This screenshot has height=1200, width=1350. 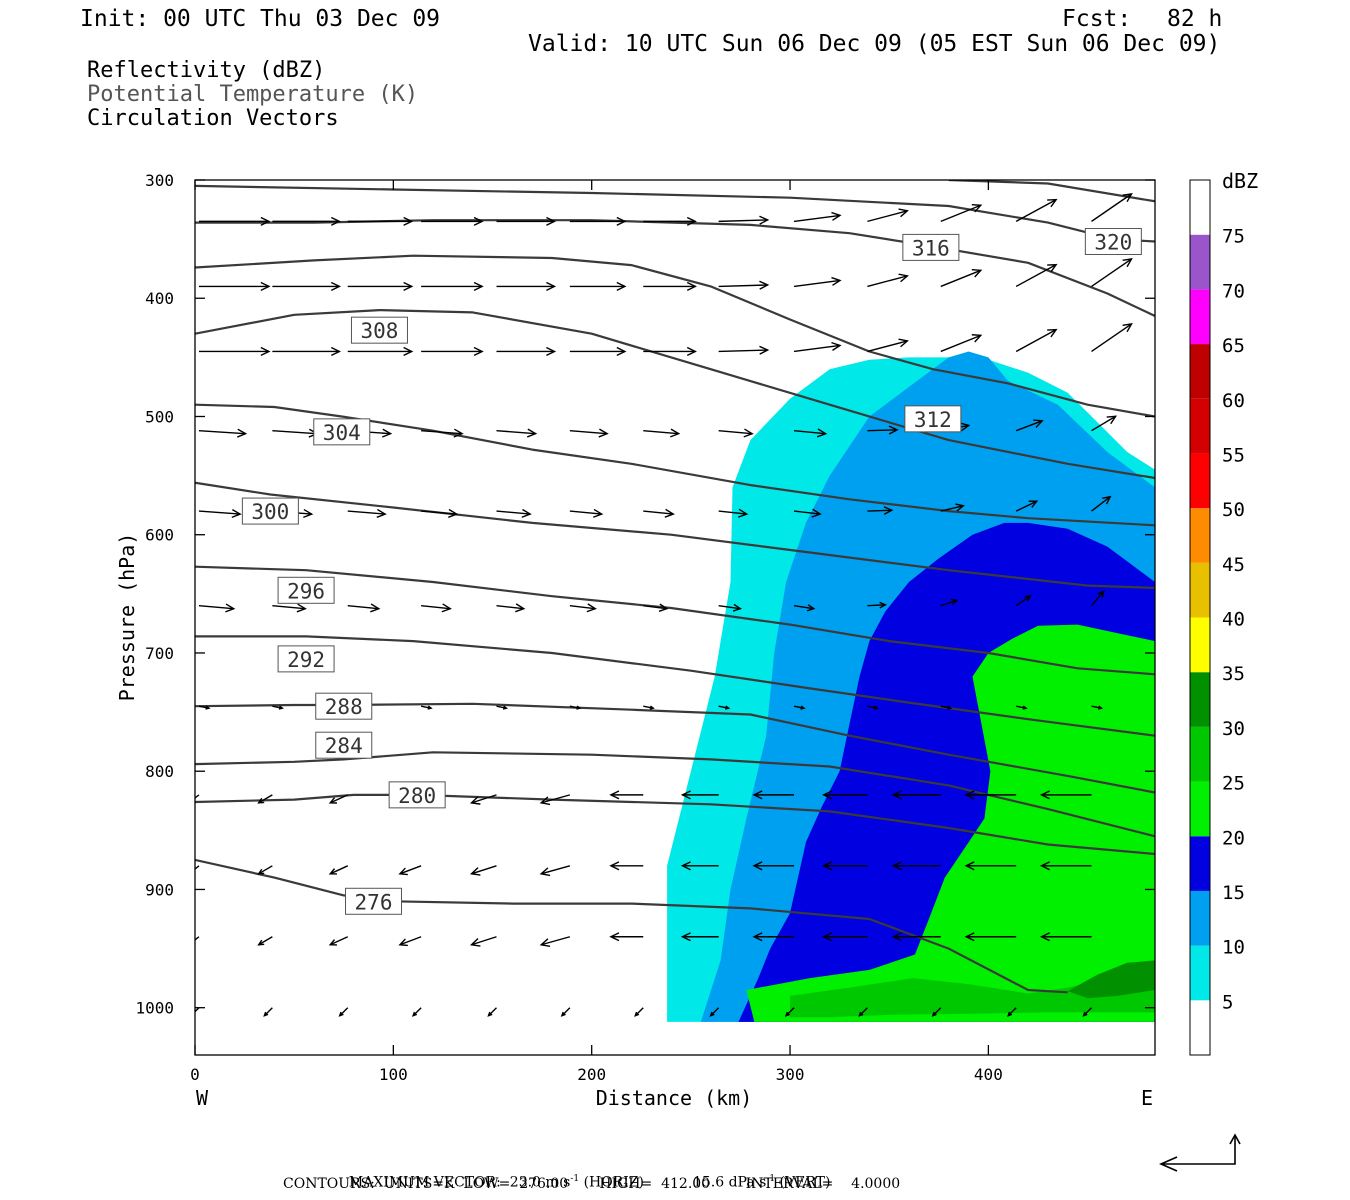 What do you see at coordinates (540, 1182) in the screenshot?
I see `horiz-vector-value: 23.0 m s` at bounding box center [540, 1182].